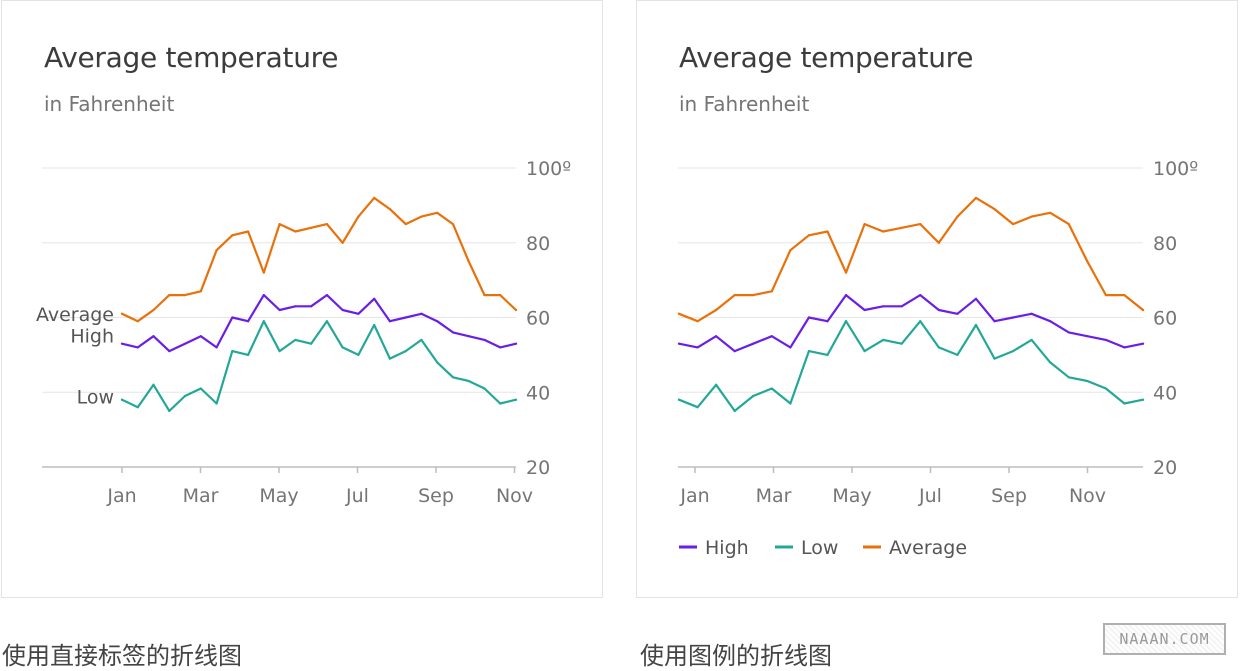  Describe the element at coordinates (538, 393) in the screenshot. I see `y-tick-label: 40` at that location.